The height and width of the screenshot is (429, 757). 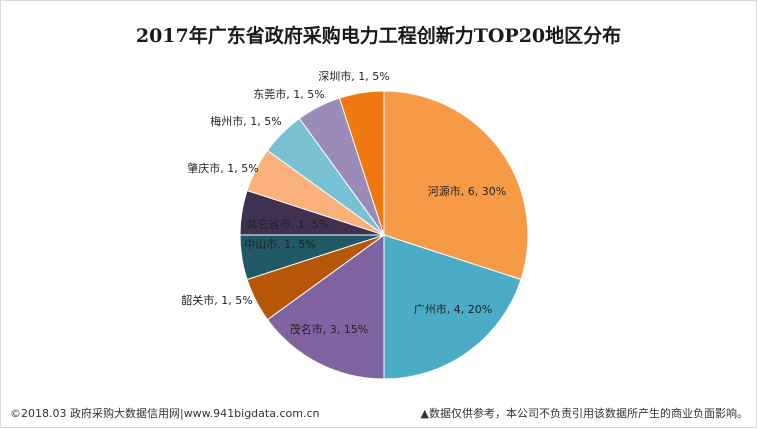 I want to click on slice-label: 其它省市, 1, 5%, so click(x=288, y=224).